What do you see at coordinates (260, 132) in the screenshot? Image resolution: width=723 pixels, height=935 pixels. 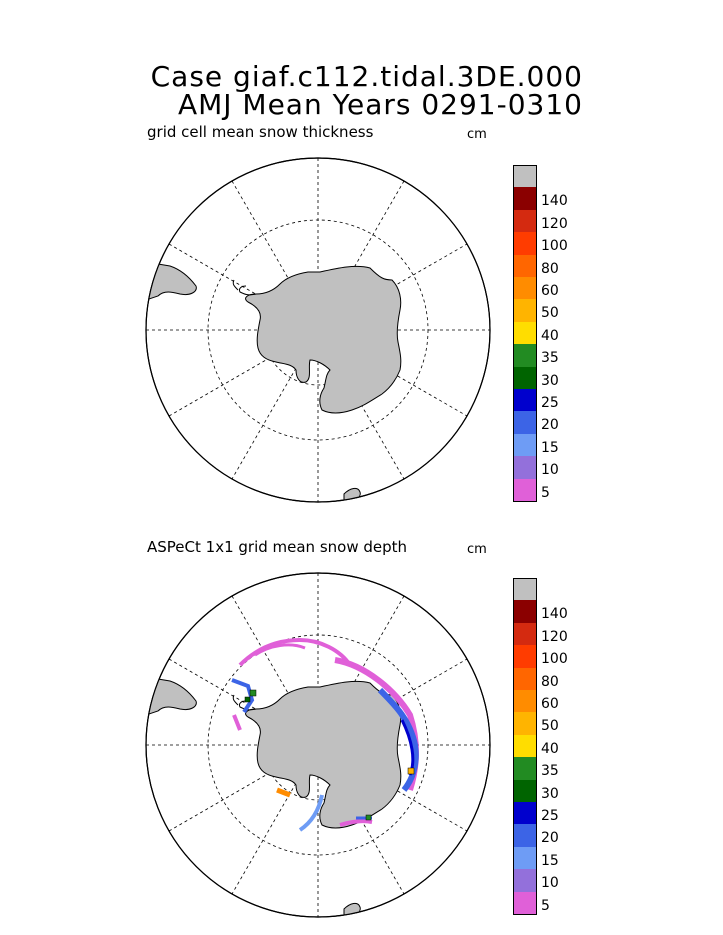 I see `panel1-label: grid cell mean snow thickness` at bounding box center [260, 132].